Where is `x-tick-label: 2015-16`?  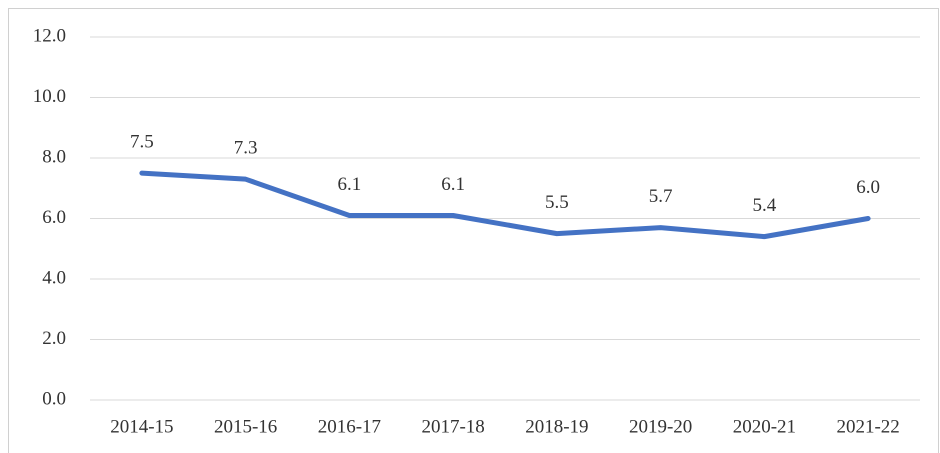
x-tick-label: 2015-16 is located at coordinates (245, 426).